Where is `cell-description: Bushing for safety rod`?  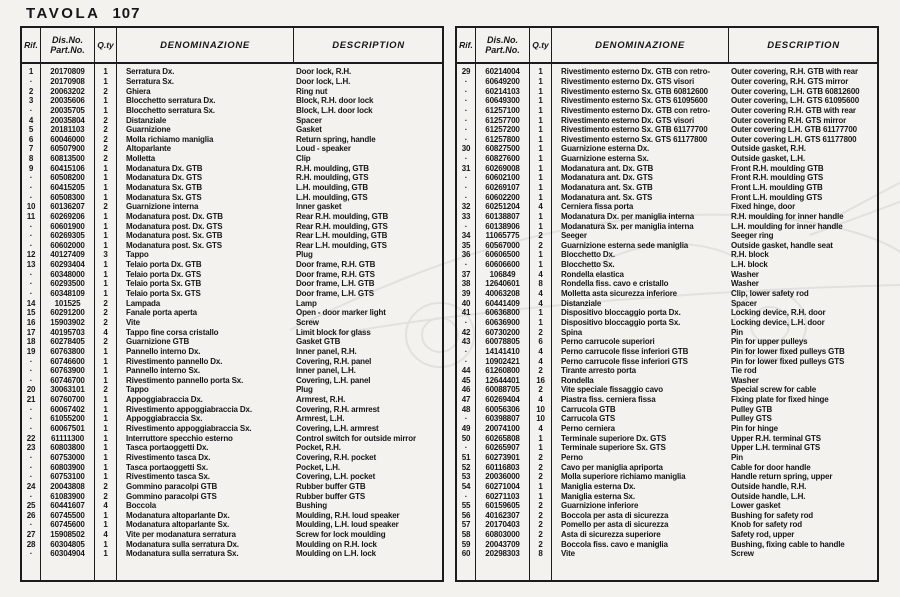
cell-description: Bushing for safety rod is located at coordinates (772, 515).